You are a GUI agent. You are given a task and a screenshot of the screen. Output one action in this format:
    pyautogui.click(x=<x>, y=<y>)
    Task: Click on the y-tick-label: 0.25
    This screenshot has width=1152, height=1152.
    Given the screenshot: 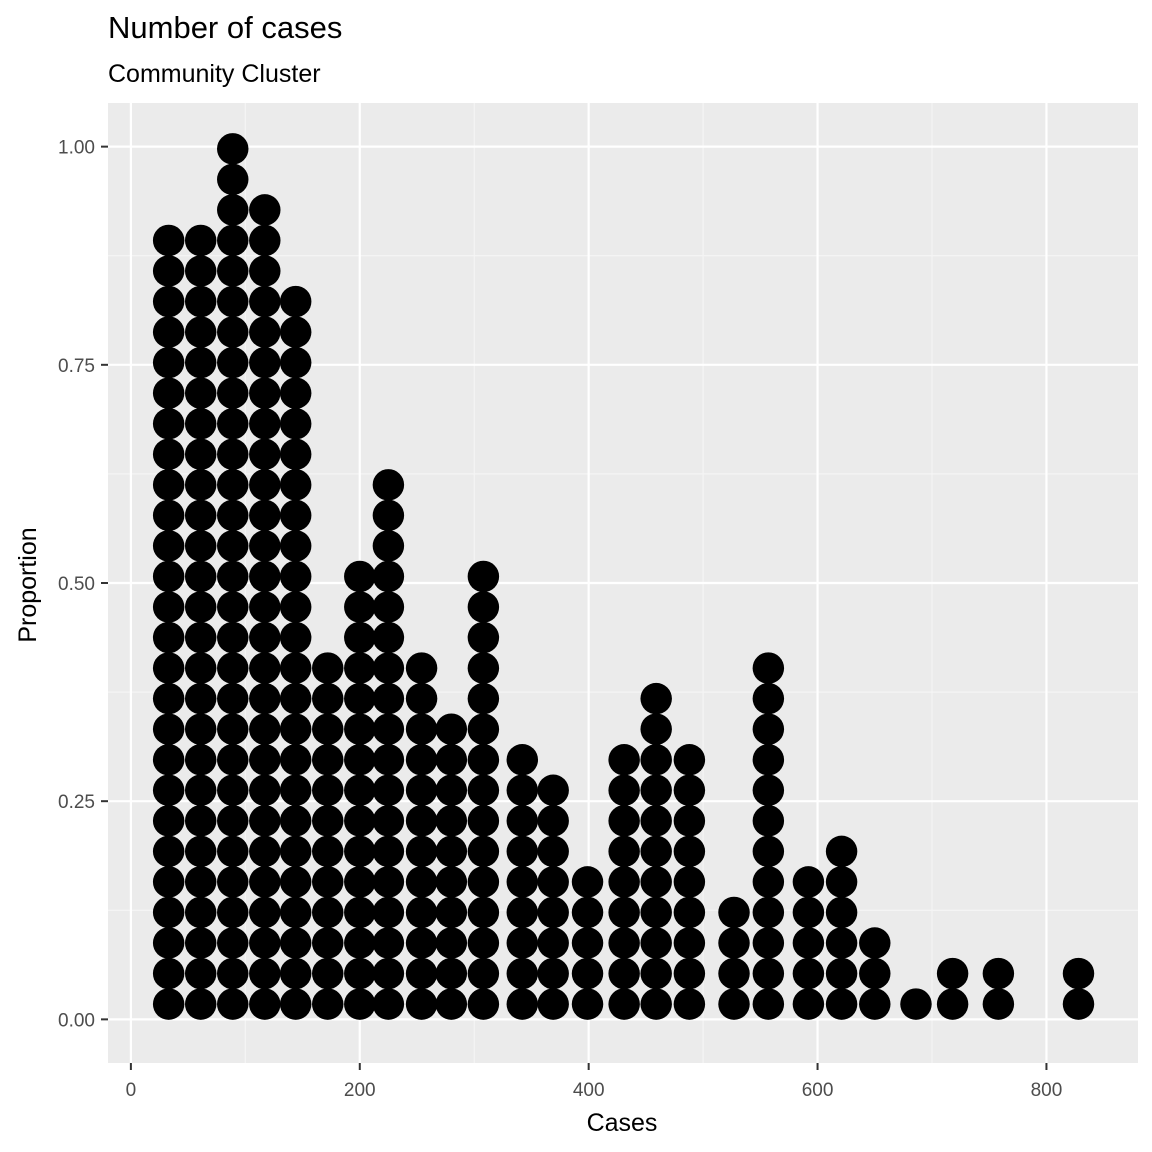 What is the action you would take?
    pyautogui.click(x=76, y=802)
    